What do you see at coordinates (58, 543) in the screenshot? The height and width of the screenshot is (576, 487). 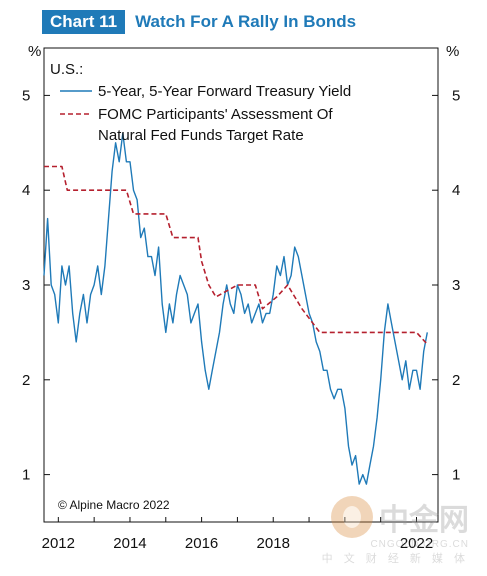 I see `x-tick-label: 2012` at bounding box center [58, 543].